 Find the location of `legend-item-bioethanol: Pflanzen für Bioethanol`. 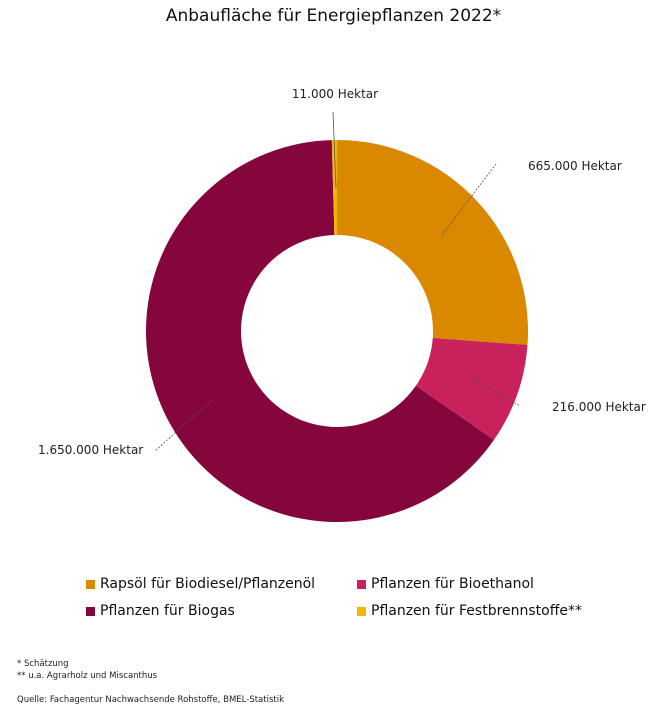

legend-item-bioethanol: Pflanzen für Bioethanol is located at coordinates (445, 584).